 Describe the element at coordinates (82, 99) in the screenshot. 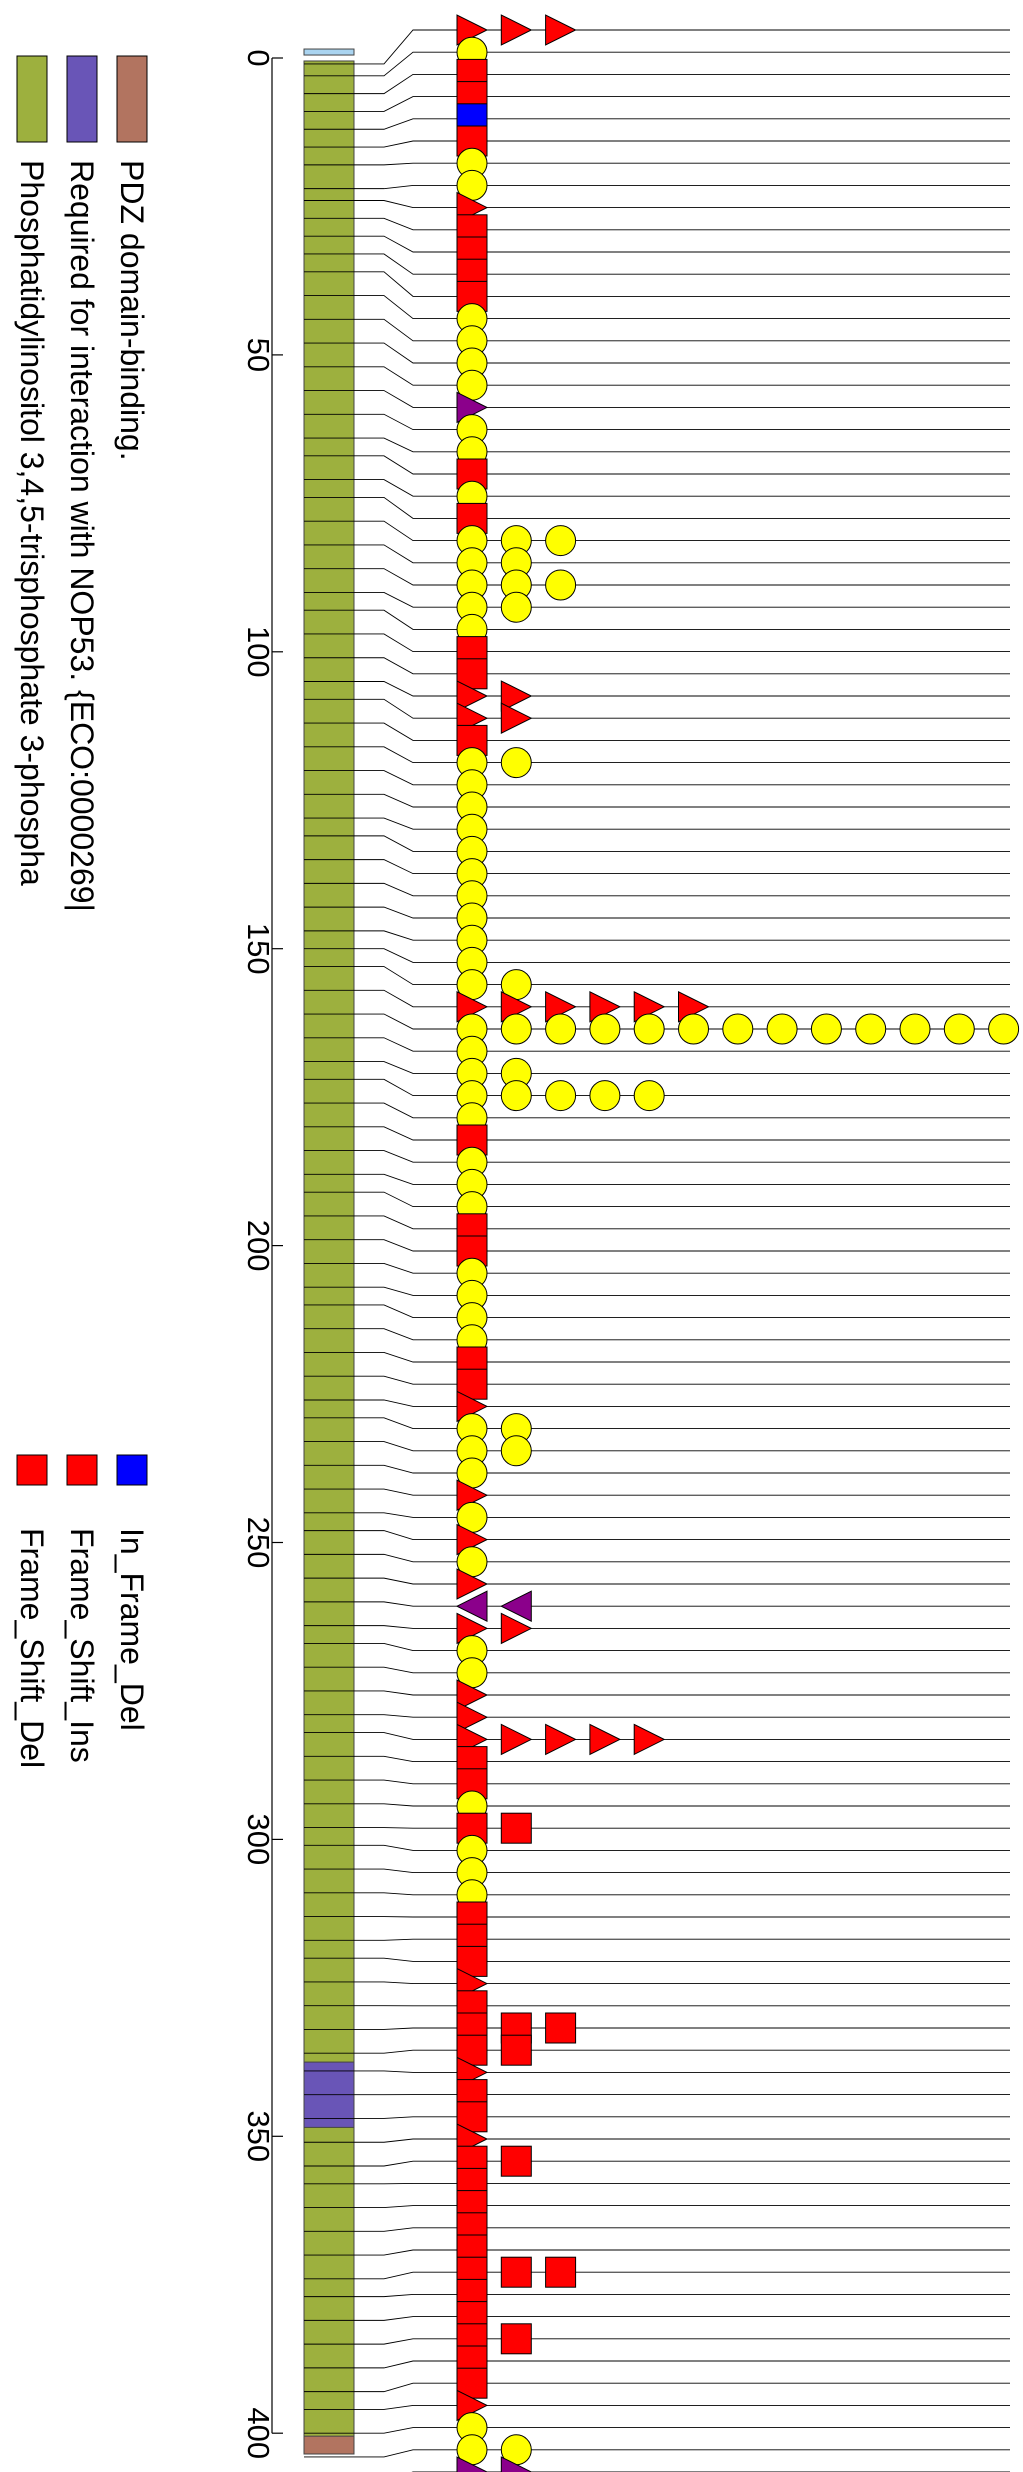

I see `legend-domain-swatch` at that location.